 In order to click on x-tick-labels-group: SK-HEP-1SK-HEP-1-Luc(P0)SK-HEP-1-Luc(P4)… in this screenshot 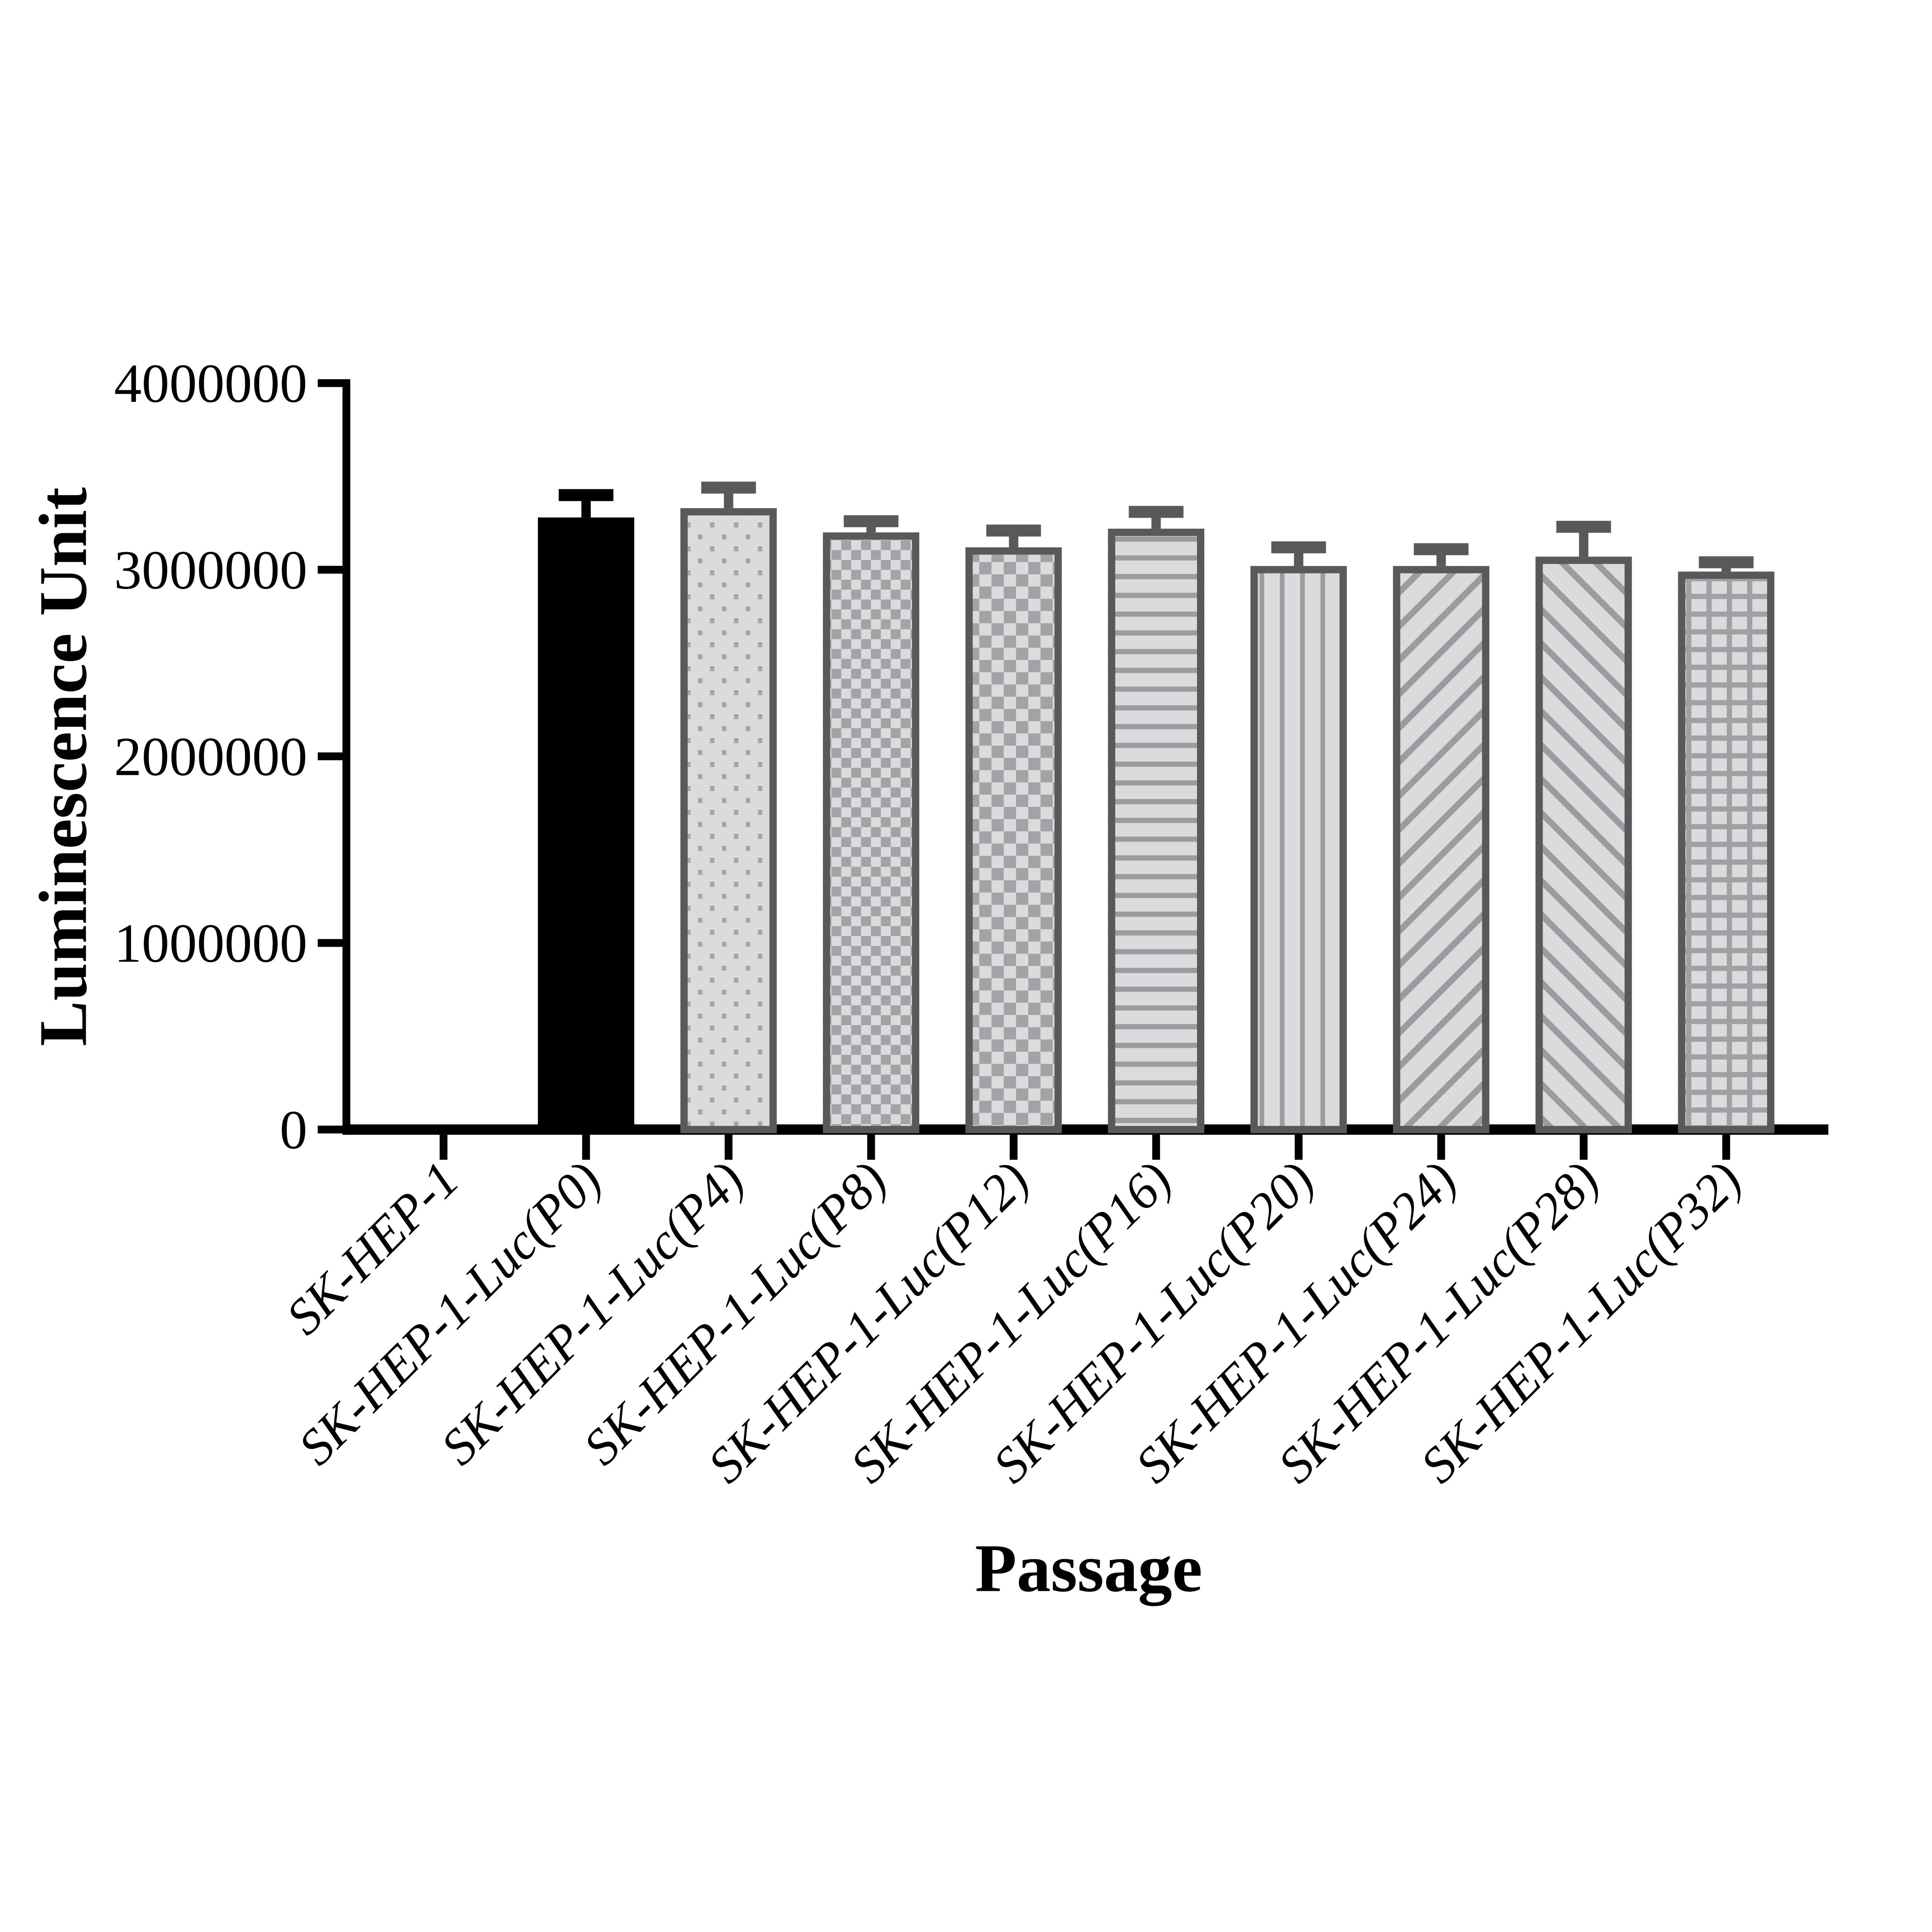, I will do `click(1013, 1322)`.